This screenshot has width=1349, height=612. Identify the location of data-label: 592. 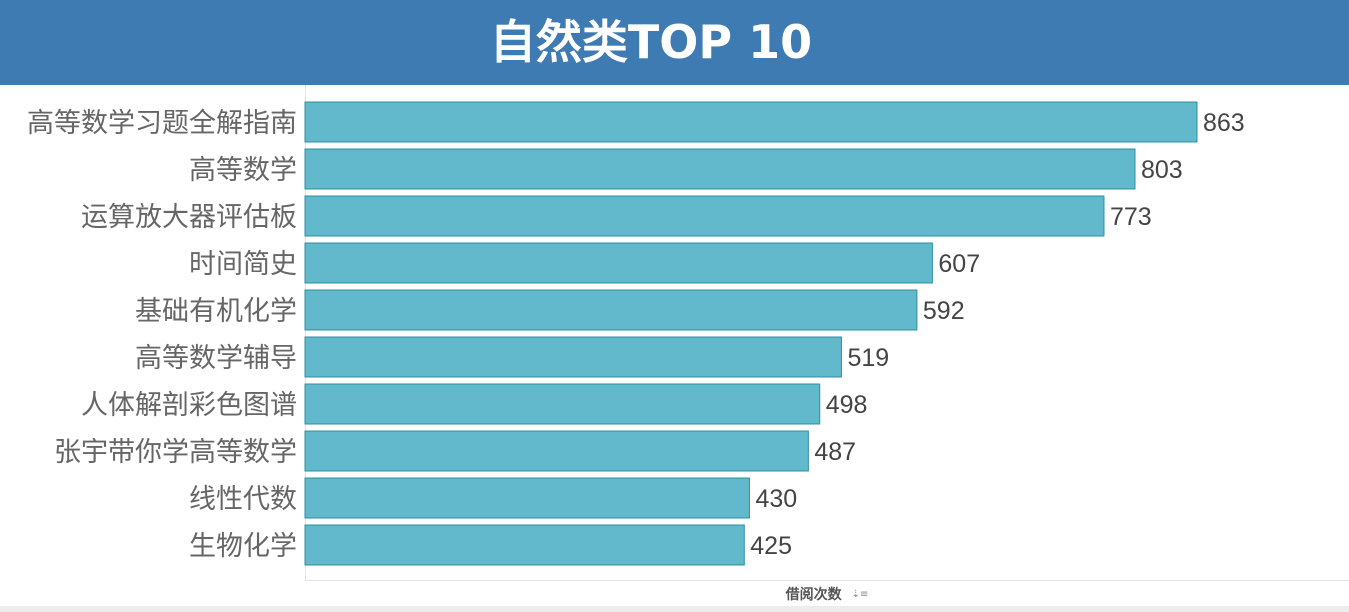
(944, 311).